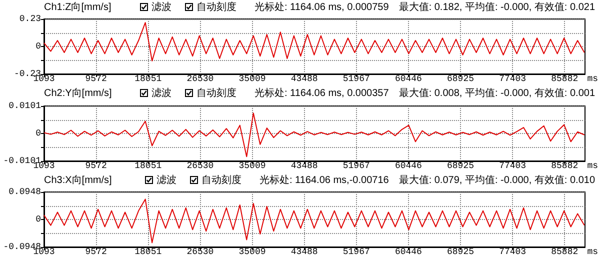  Describe the element at coordinates (321, 7) in the screenshot. I see `text: 光标处: 1164.06 ms, 0.000759` at that location.